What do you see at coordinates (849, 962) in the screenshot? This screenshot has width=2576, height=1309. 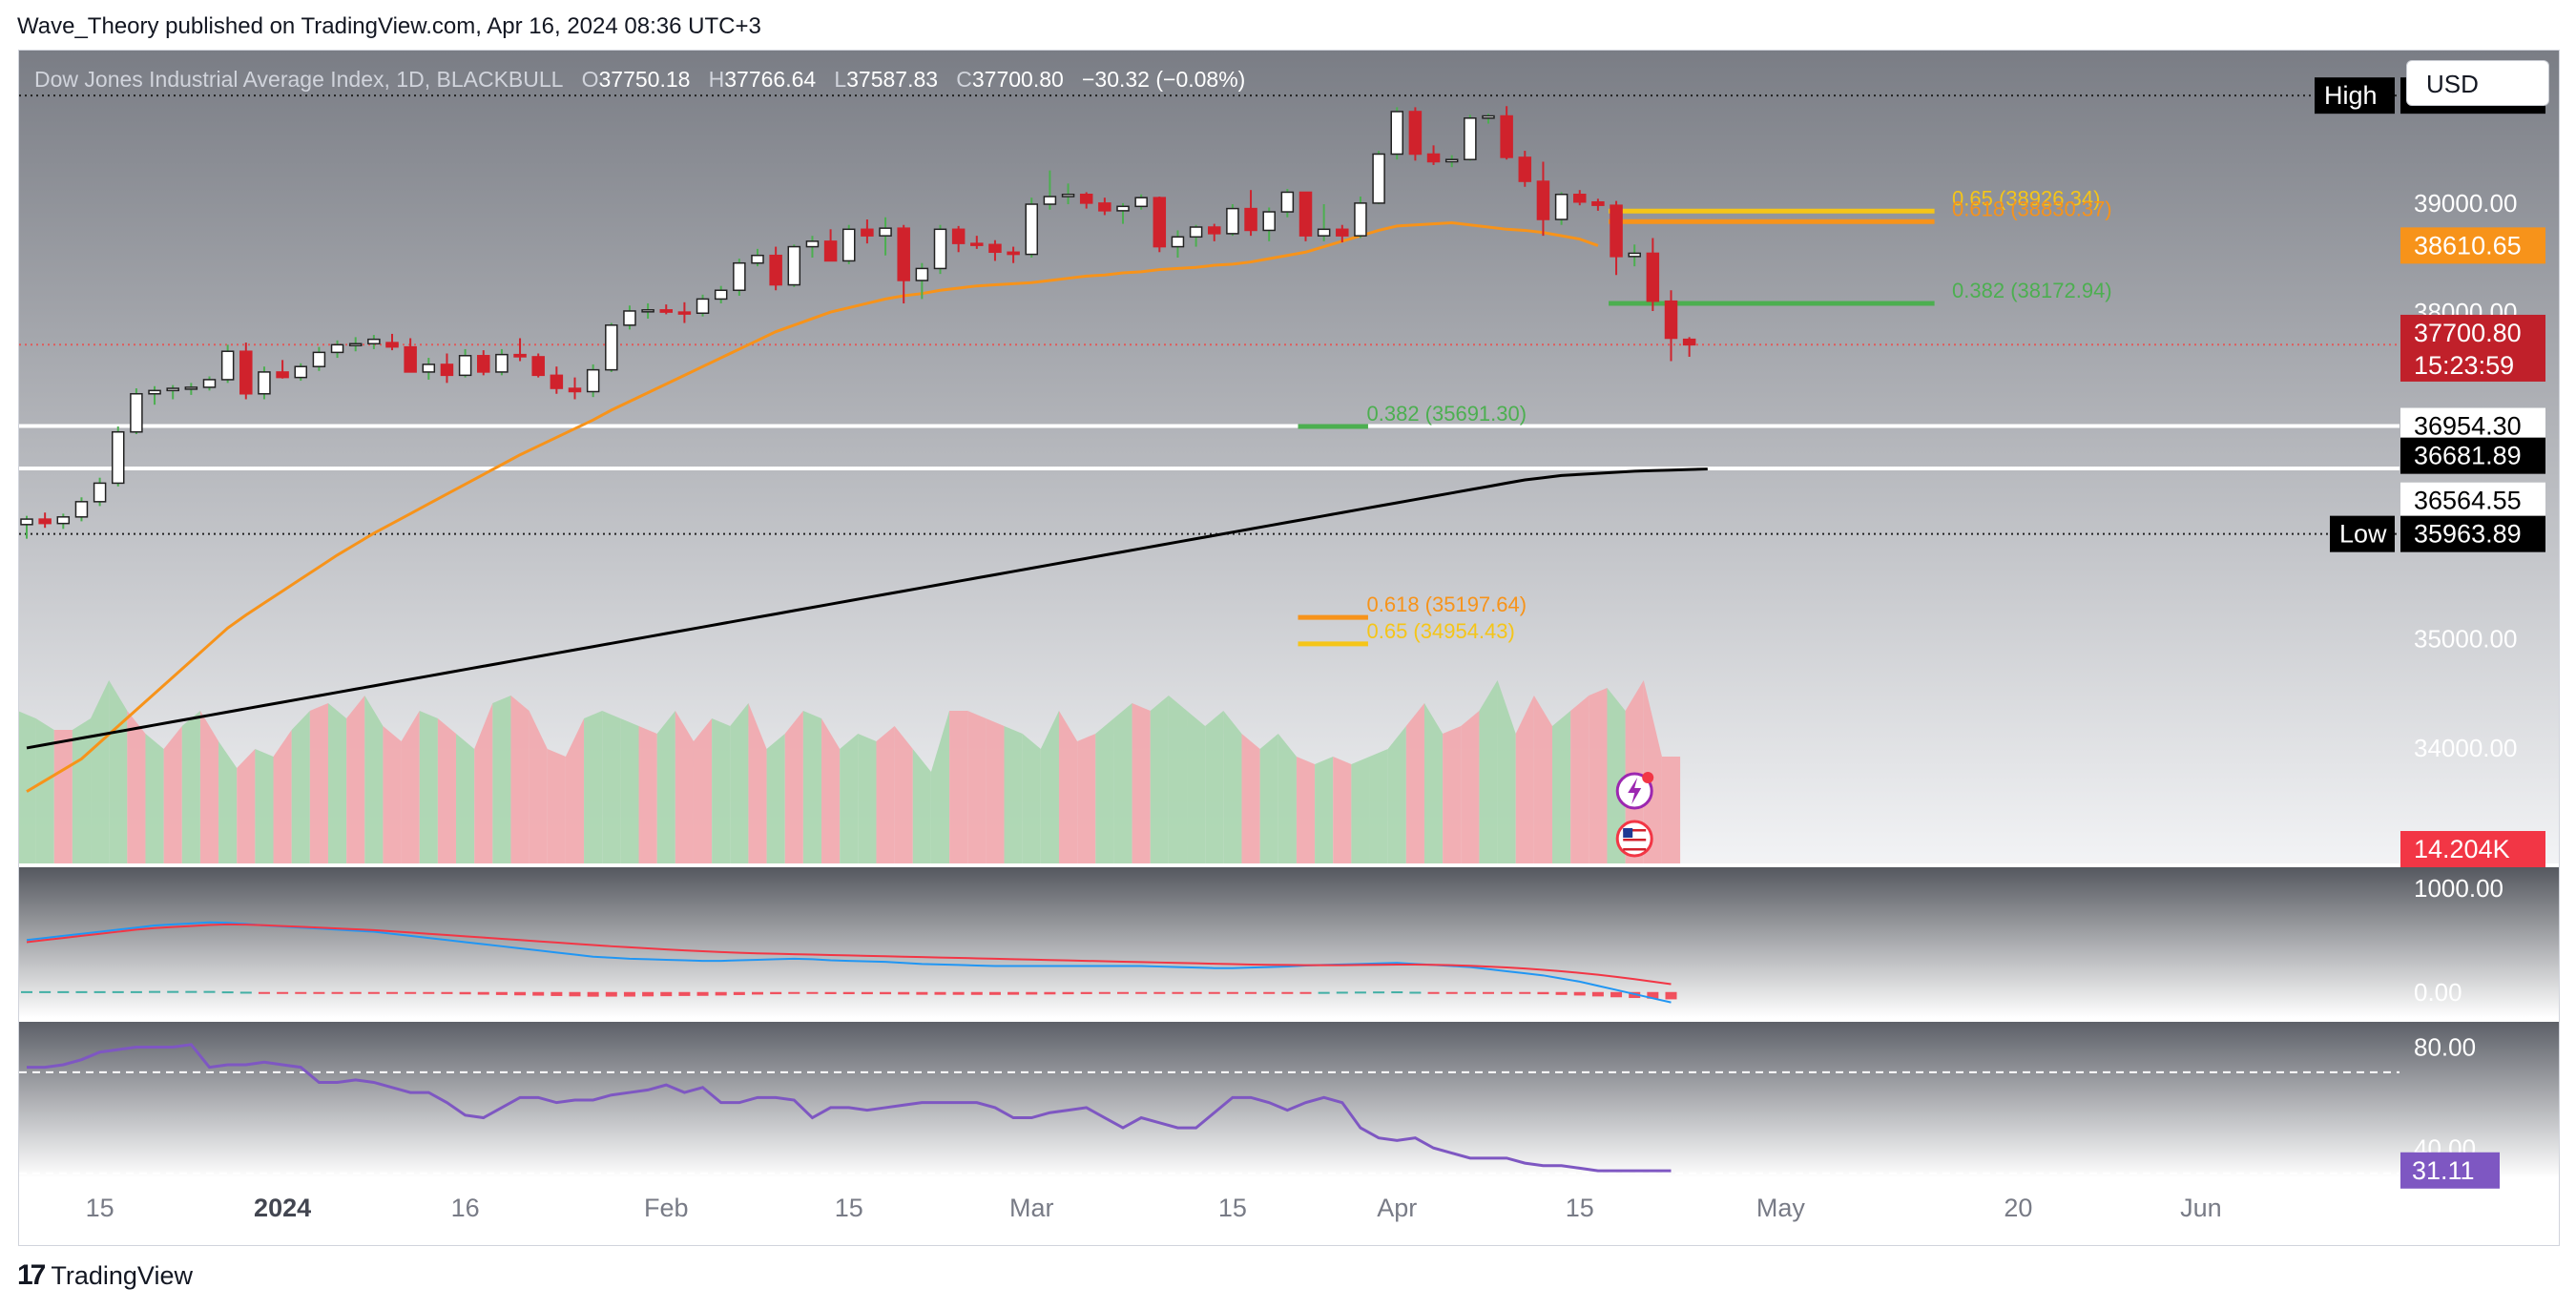 I see `macd-layer` at bounding box center [849, 962].